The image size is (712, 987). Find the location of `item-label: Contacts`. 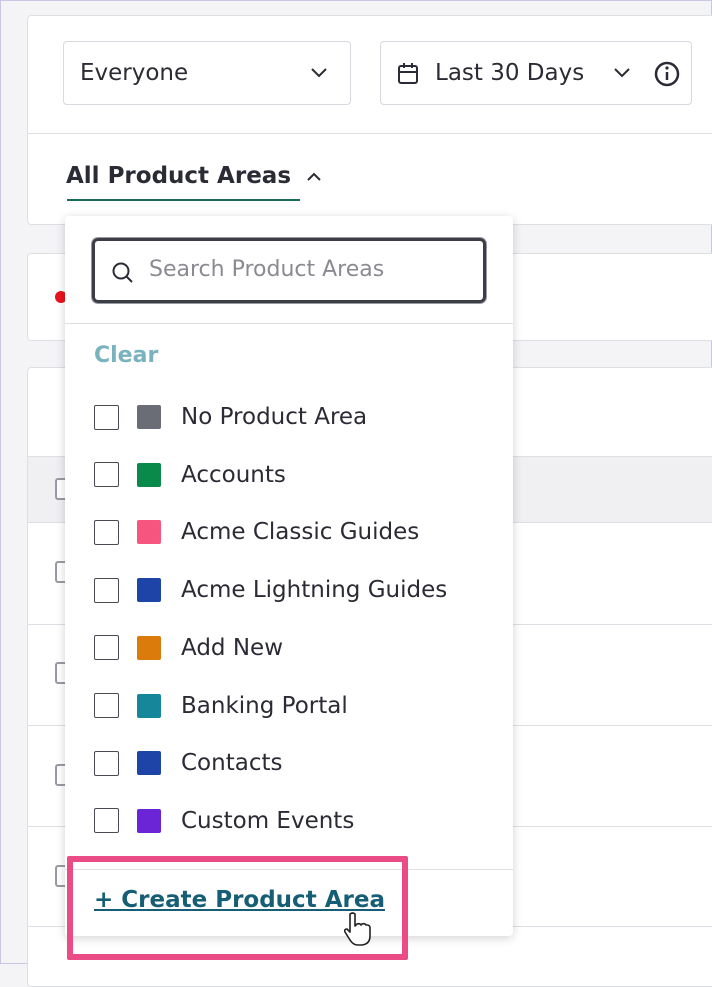

item-label: Contacts is located at coordinates (232, 763).